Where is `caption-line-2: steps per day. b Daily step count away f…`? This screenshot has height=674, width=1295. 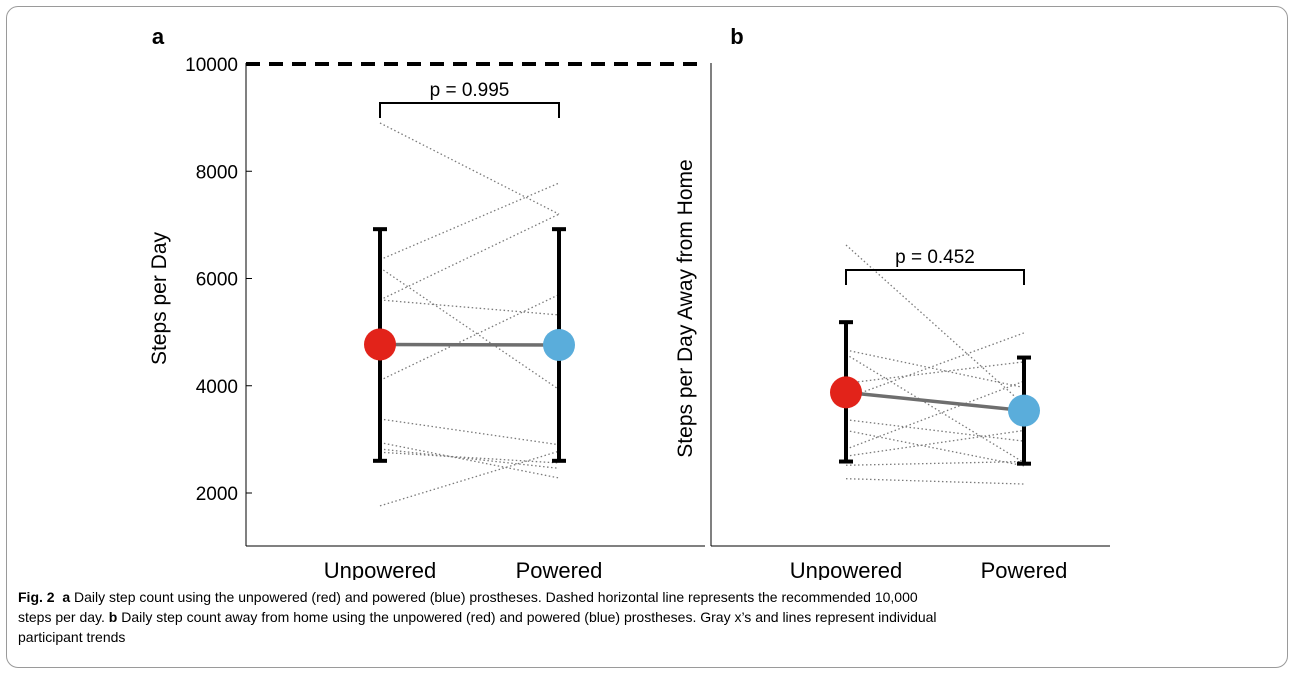 caption-line-2: steps per day. b Daily step count away f… is located at coordinates (645, 617).